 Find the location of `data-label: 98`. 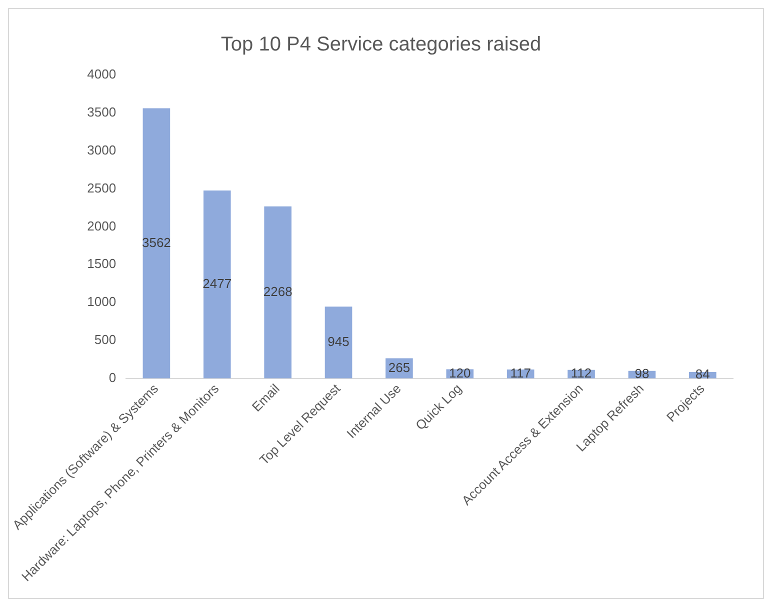

data-label: 98 is located at coordinates (642, 374).